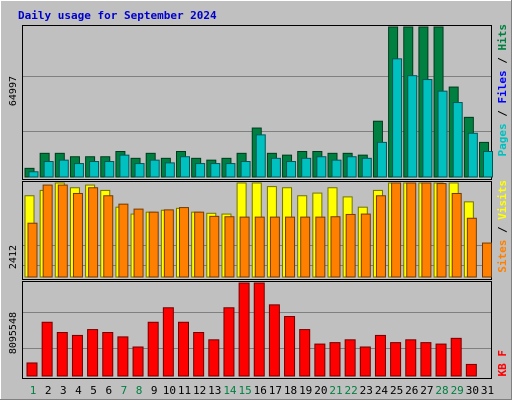 This screenshot has width=512, height=400. What do you see at coordinates (230, 390) in the screenshot?
I see `day-label-14: 14` at bounding box center [230, 390].